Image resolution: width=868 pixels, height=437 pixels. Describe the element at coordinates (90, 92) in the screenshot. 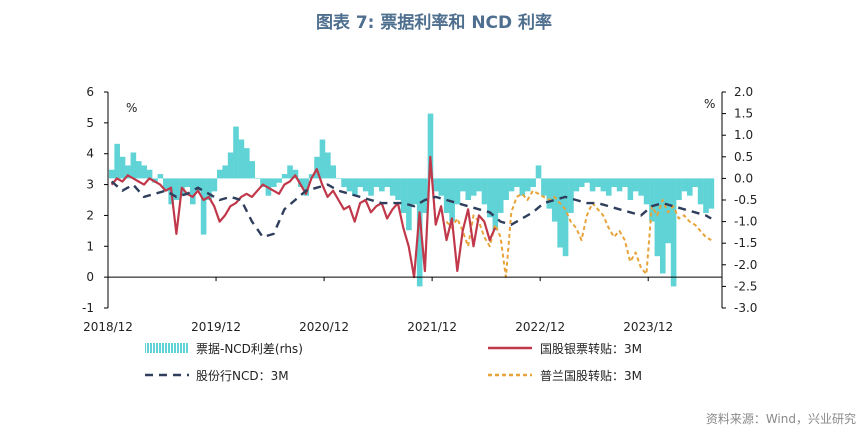

I see `left-tick-label: 6` at that location.